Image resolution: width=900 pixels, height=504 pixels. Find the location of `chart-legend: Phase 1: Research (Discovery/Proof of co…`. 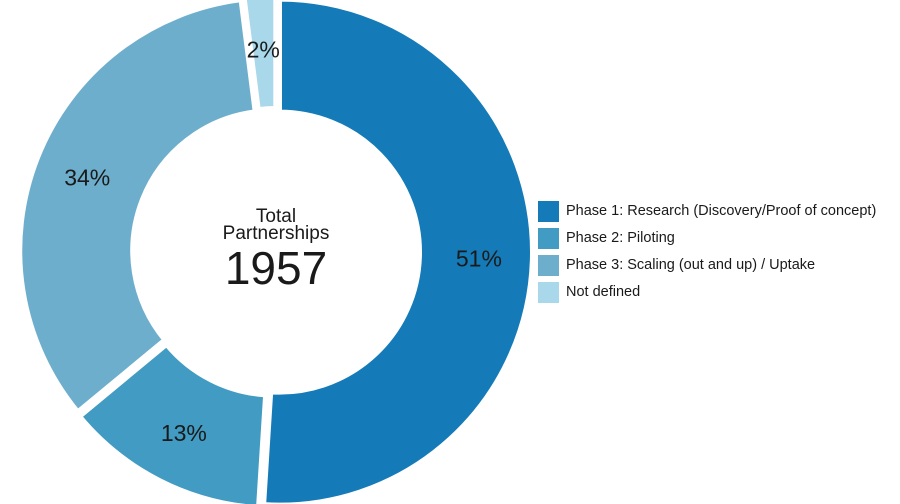

chart-legend: Phase 1: Research (Discovery/Proof of co… is located at coordinates (707, 251).